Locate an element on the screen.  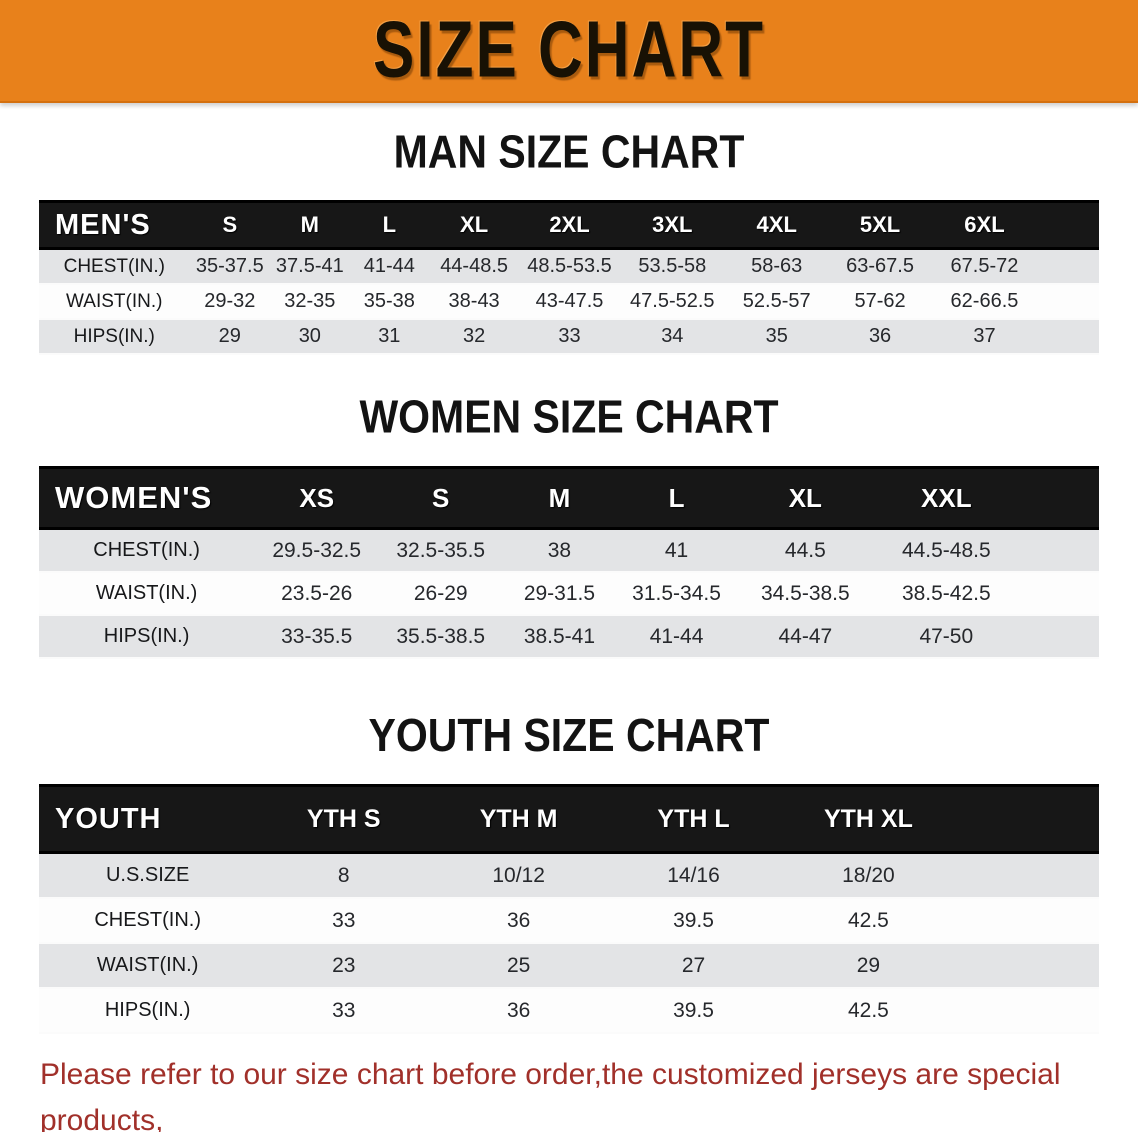
men-value-1-0: 29-32 is located at coordinates (230, 302).